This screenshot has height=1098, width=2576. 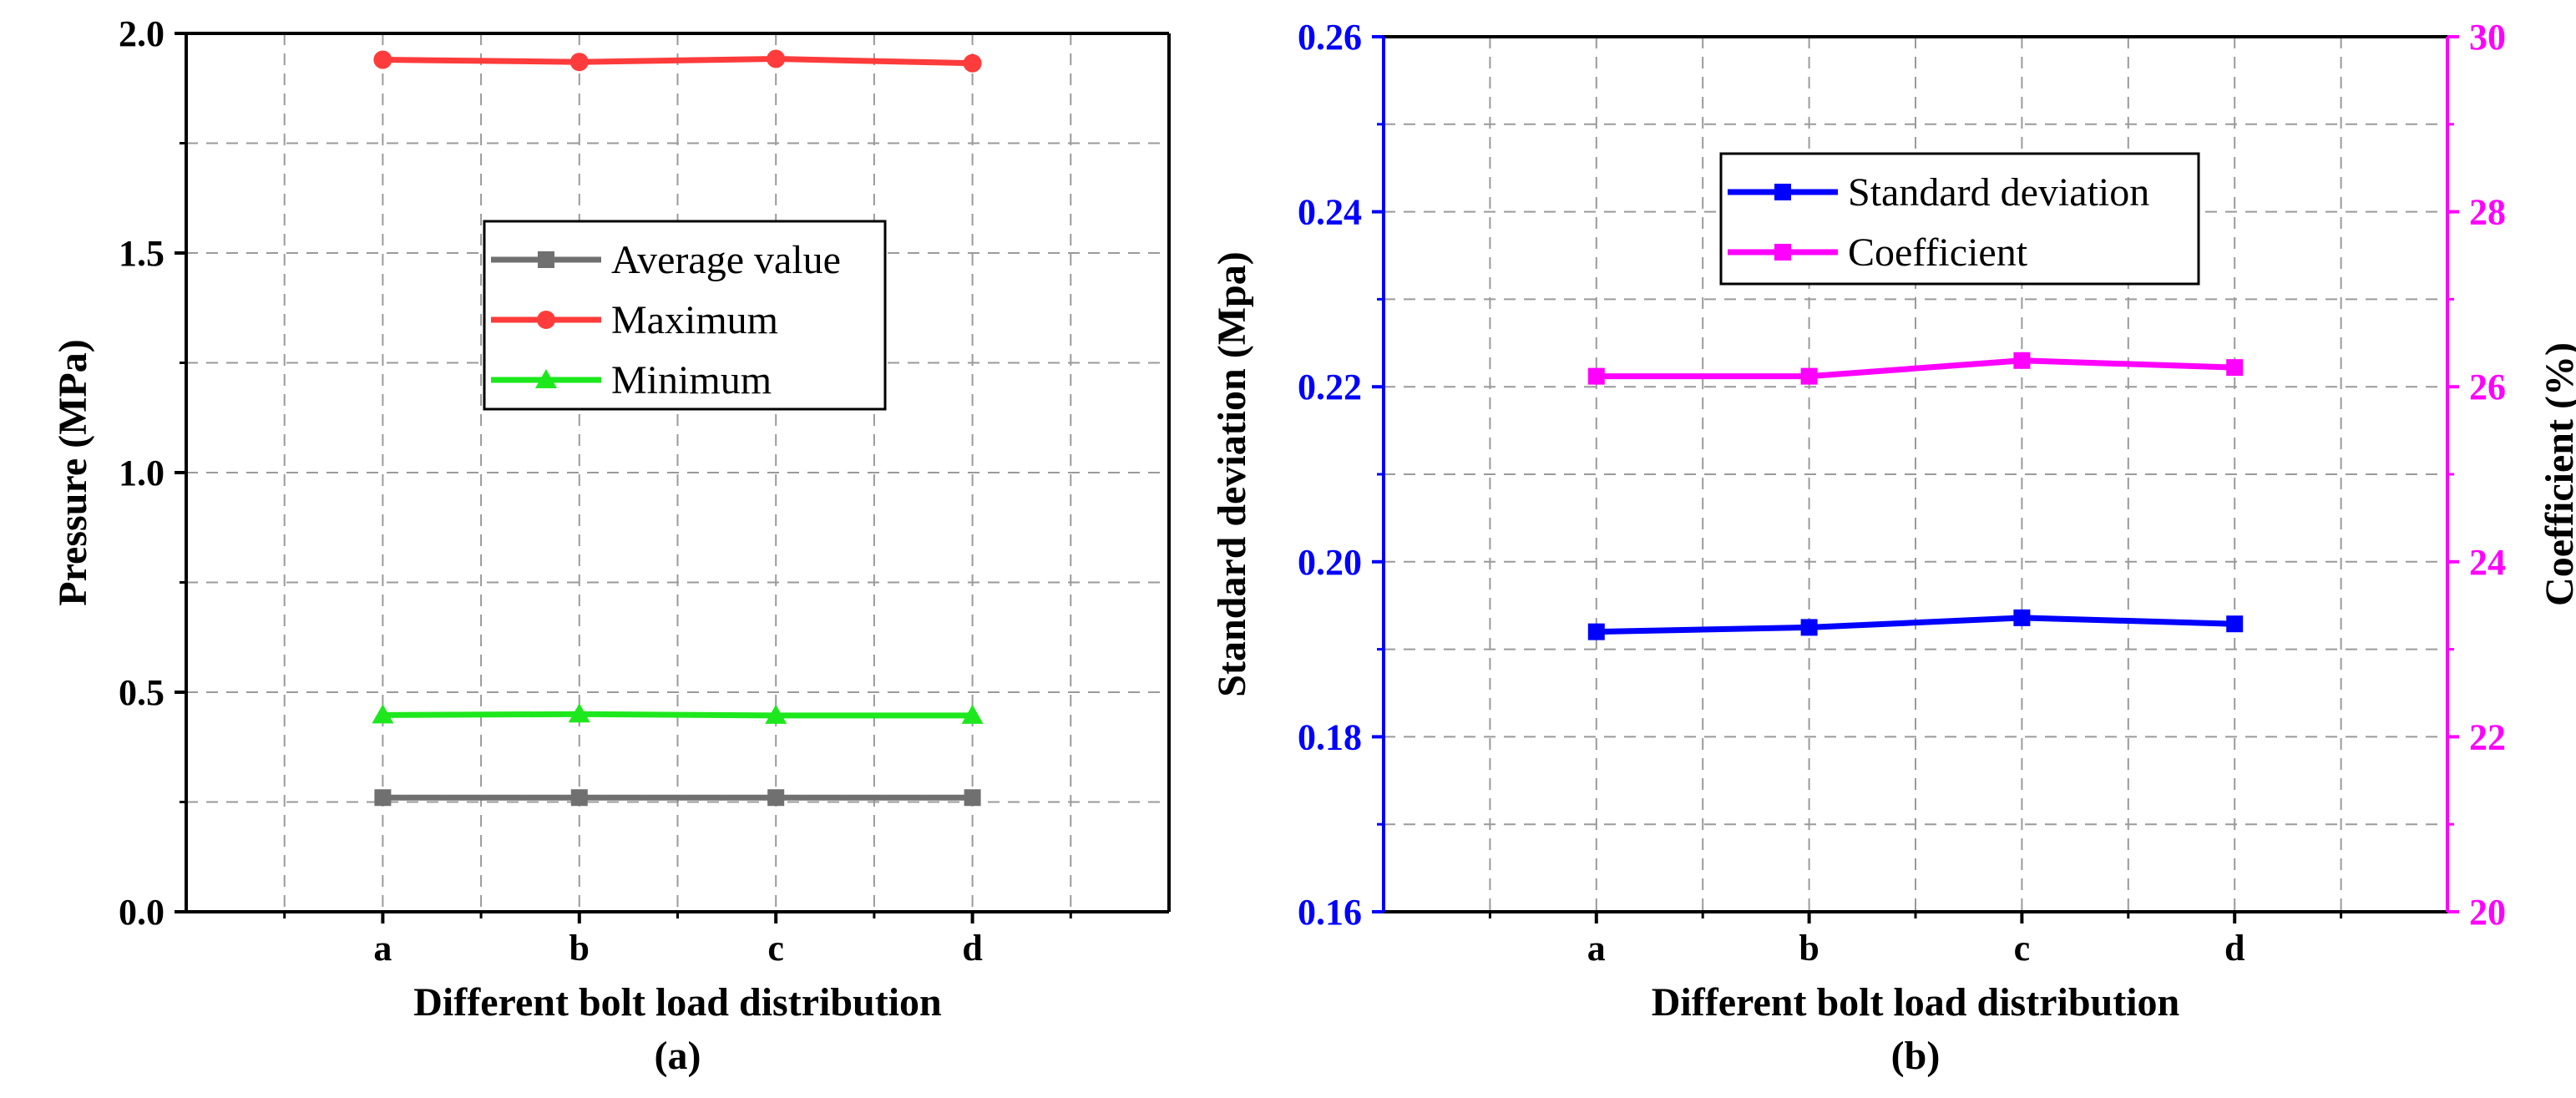 I want to click on legend-label: Maximum, so click(x=694, y=320).